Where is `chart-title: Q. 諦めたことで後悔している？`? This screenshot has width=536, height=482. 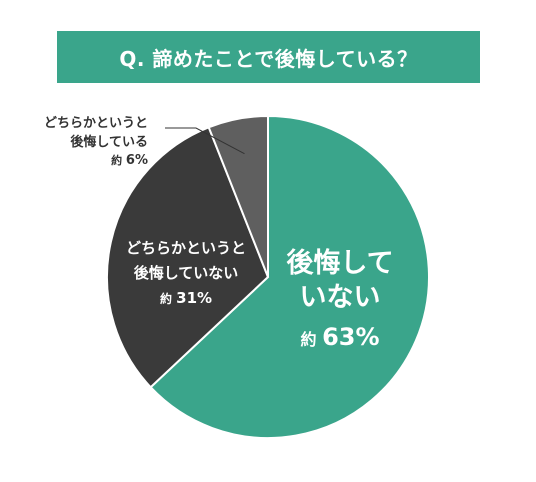
chart-title: Q. 諦めたことで後悔している？ is located at coordinates (268, 57).